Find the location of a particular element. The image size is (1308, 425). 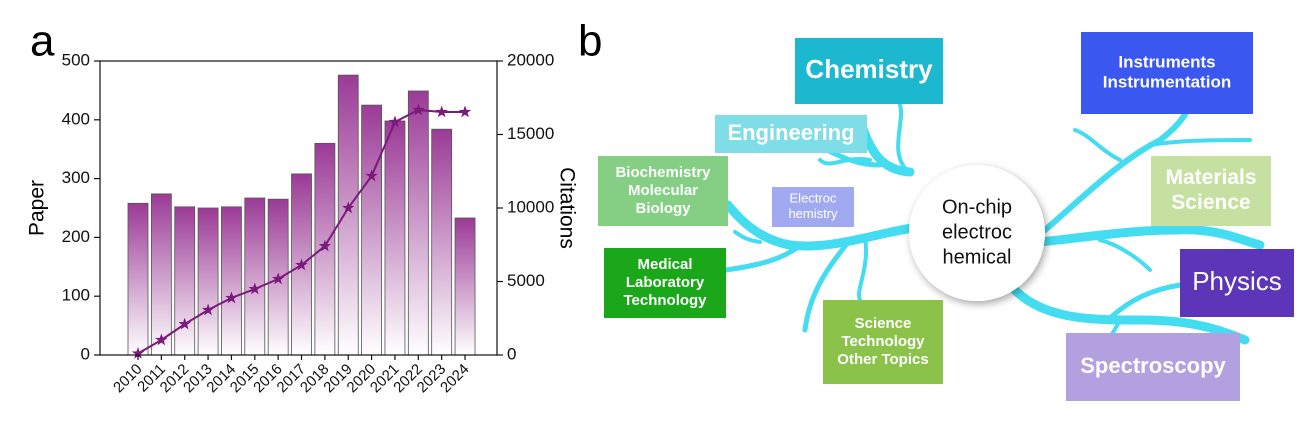

y-tick-label: 0 is located at coordinates (85, 353).